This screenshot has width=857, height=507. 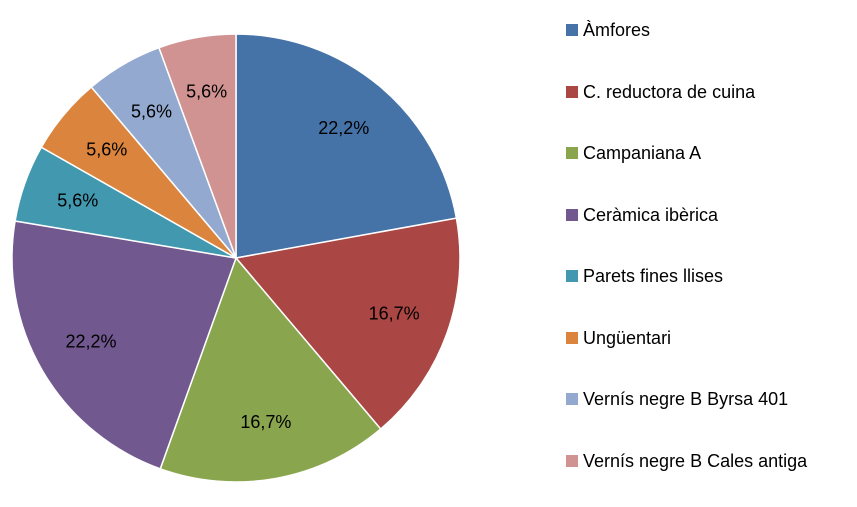 What do you see at coordinates (627, 337) in the screenshot?
I see `legend-label: Ungüentari` at bounding box center [627, 337].